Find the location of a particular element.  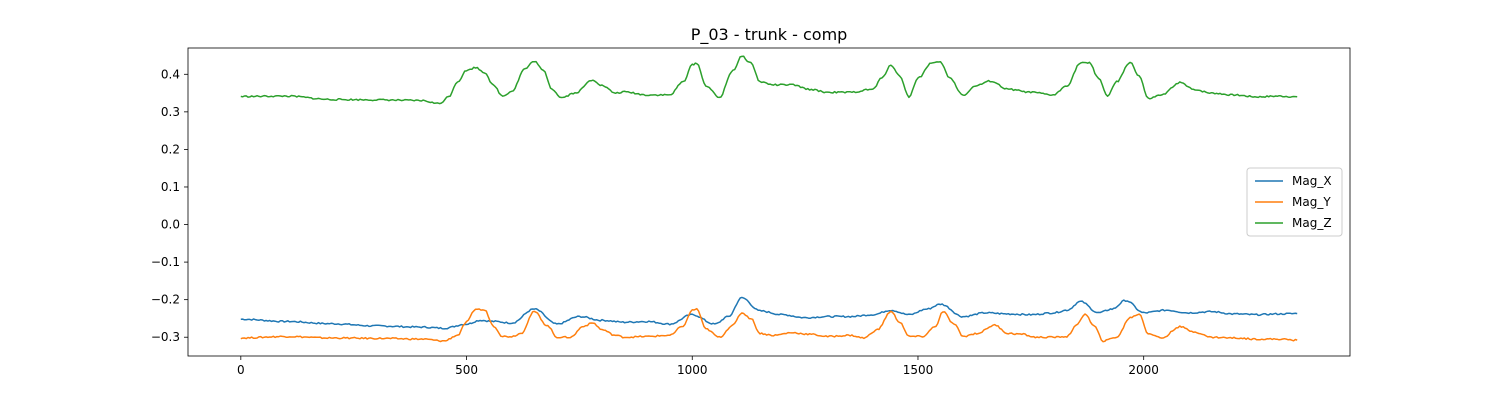

y-tick-label: −0.1 is located at coordinates (165, 262).